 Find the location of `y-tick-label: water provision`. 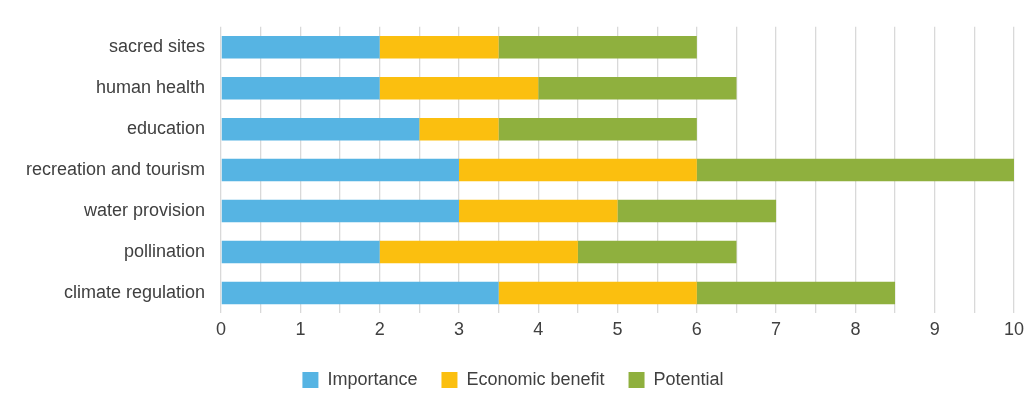

y-tick-label: water provision is located at coordinates (144, 210).